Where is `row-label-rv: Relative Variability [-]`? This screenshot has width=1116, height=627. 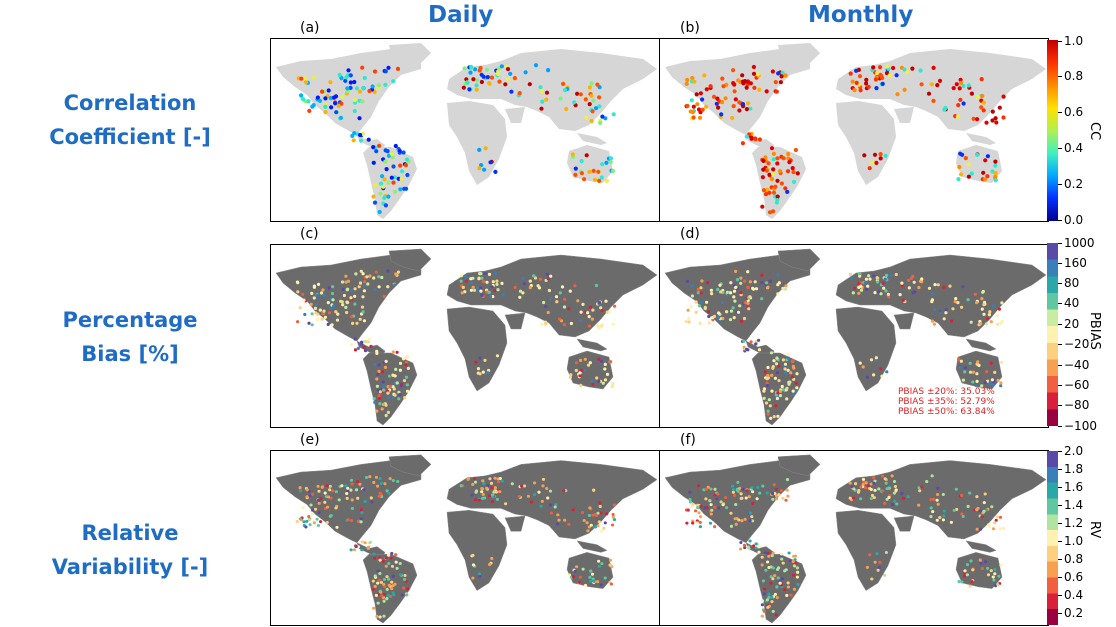 row-label-rv: Relative Variability [-] is located at coordinates (130, 550).